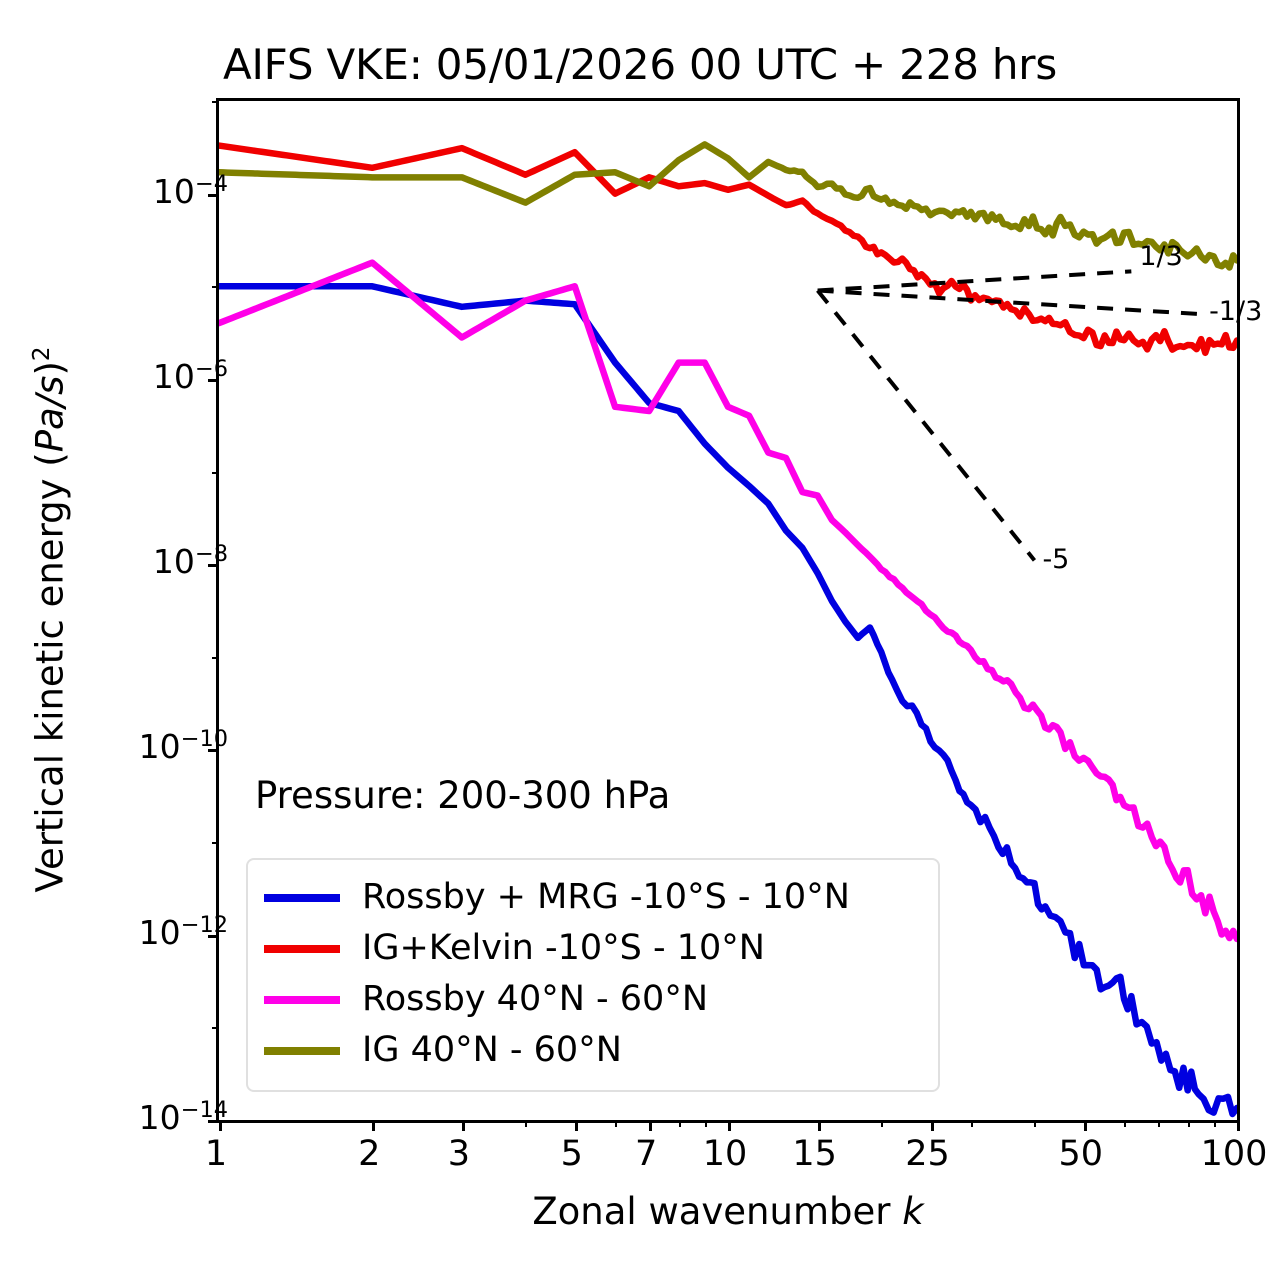 This screenshot has width=1280, height=1288. What do you see at coordinates (563, 948) in the screenshot?
I see `legend-item-label: IG+Kelvin -10°S - 10°N` at bounding box center [563, 948].